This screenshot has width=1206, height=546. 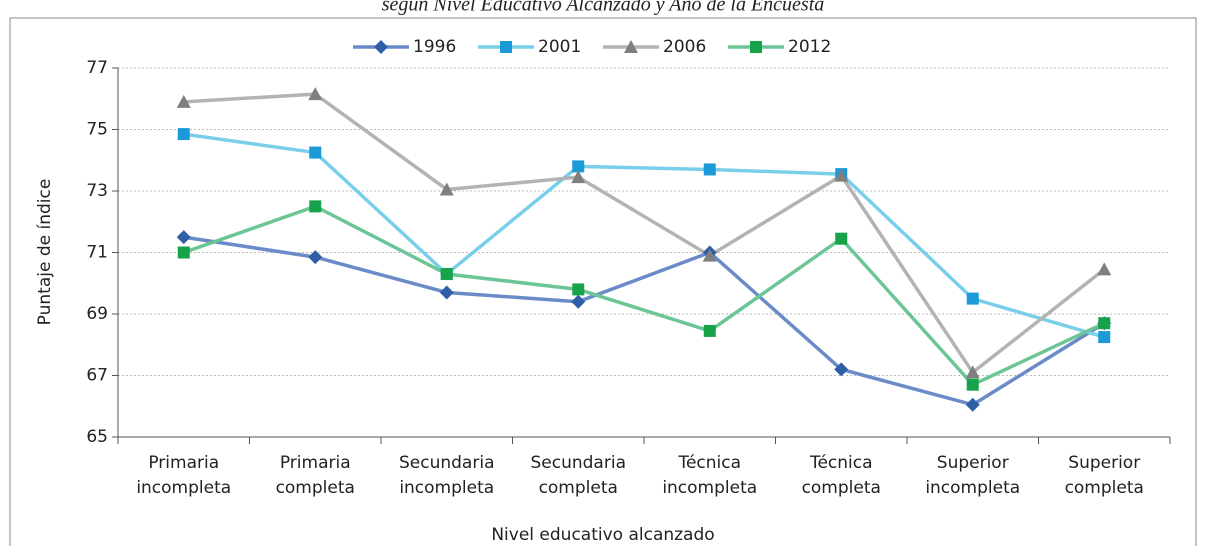 I want to click on x-tick-label: Secundaria incompleta, so click(x=447, y=475).